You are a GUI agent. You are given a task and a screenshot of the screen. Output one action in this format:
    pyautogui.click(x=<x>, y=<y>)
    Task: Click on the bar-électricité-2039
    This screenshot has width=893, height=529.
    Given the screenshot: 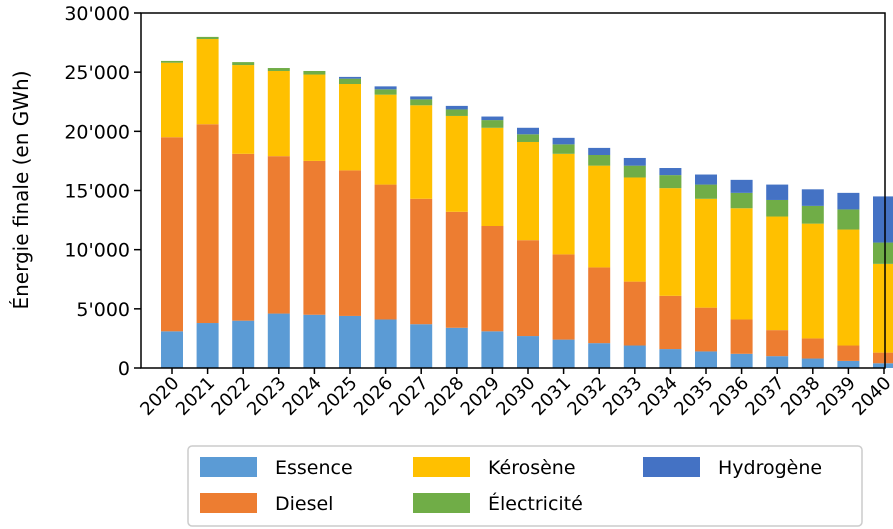 What is the action you would take?
    pyautogui.click(x=848, y=219)
    